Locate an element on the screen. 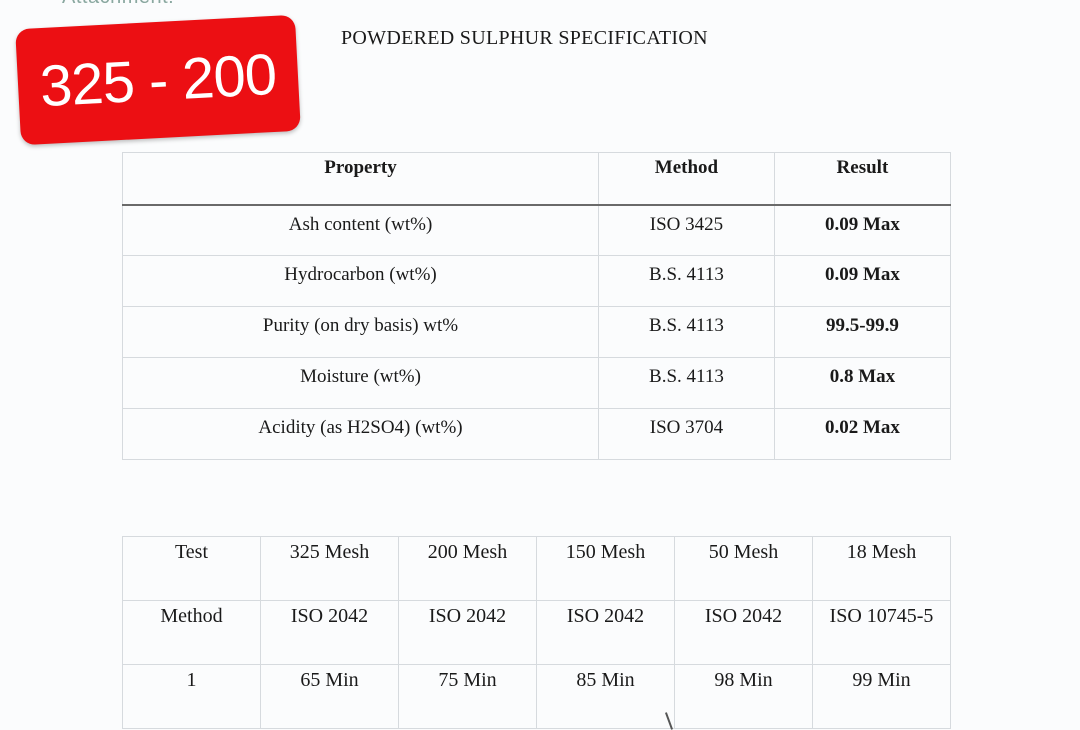 The image size is (1080, 730). row-label-cell: Method is located at coordinates (191, 632).